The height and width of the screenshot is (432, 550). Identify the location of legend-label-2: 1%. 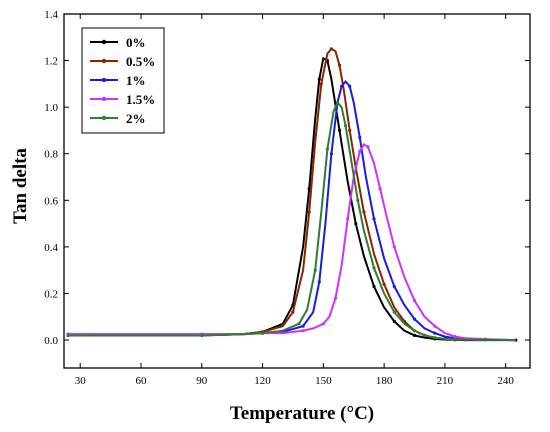
(136, 80).